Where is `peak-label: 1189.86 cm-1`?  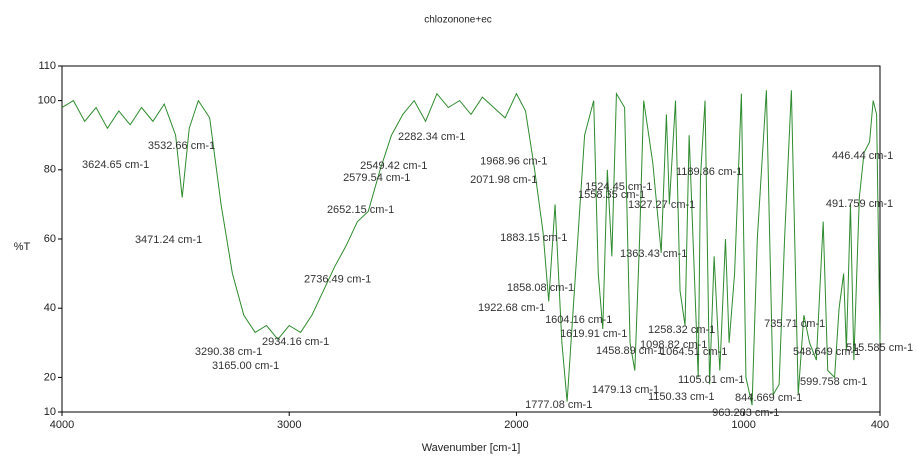 peak-label: 1189.86 cm-1 is located at coordinates (709, 172).